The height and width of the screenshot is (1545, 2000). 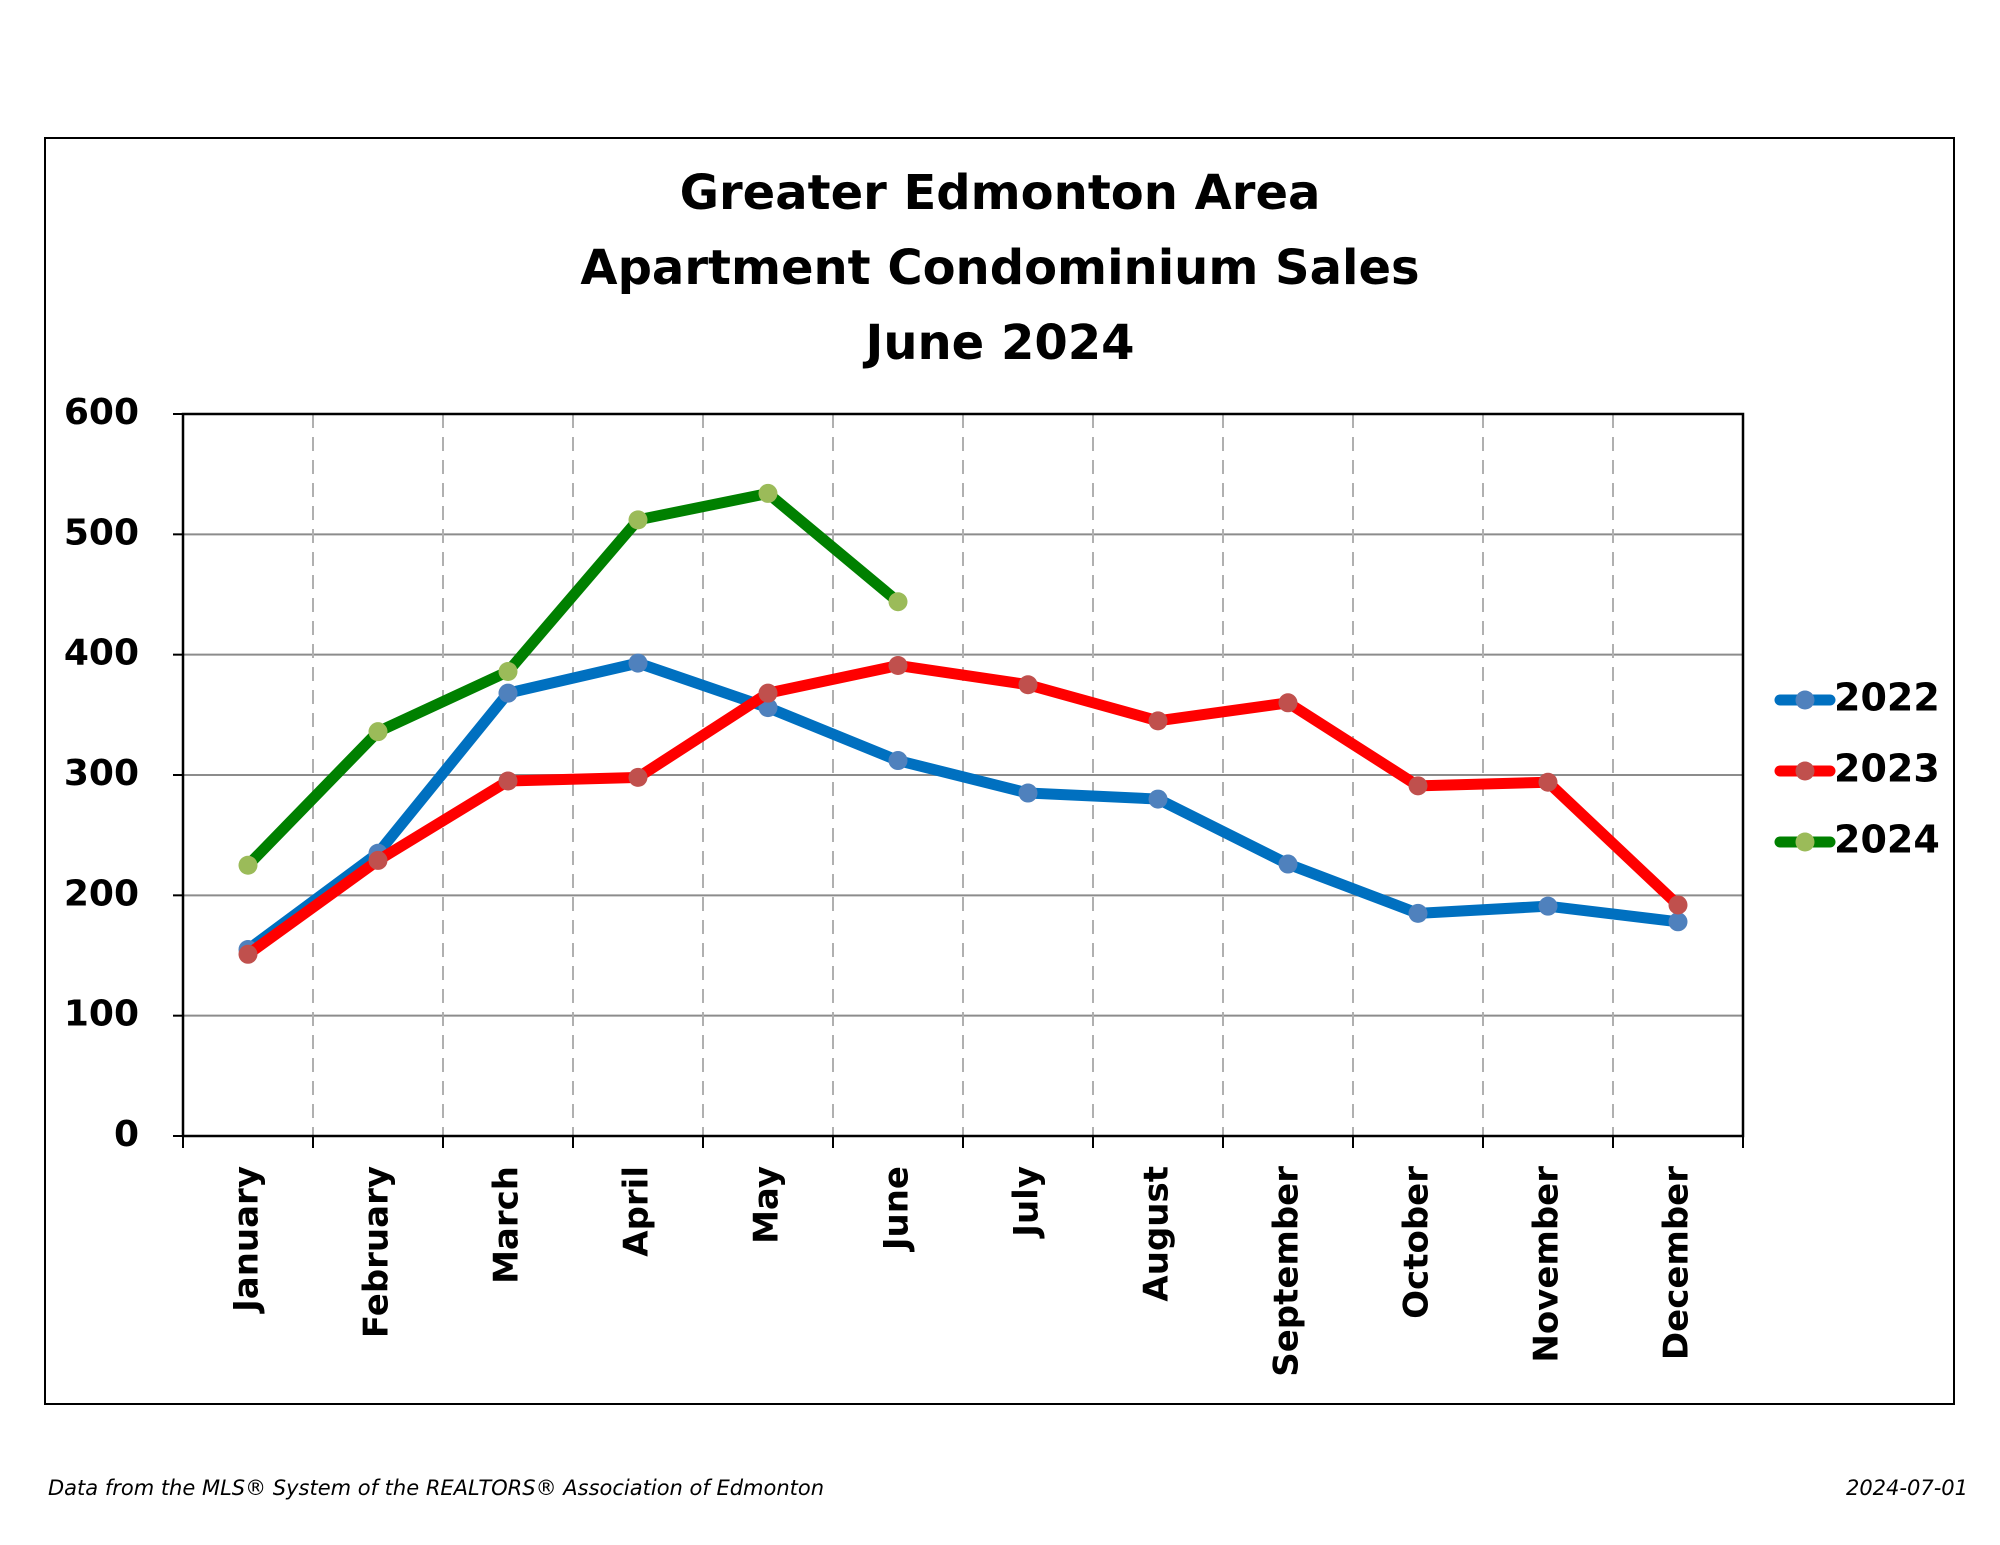 I want to click on chart-title: June 2024, so click(x=998, y=343).